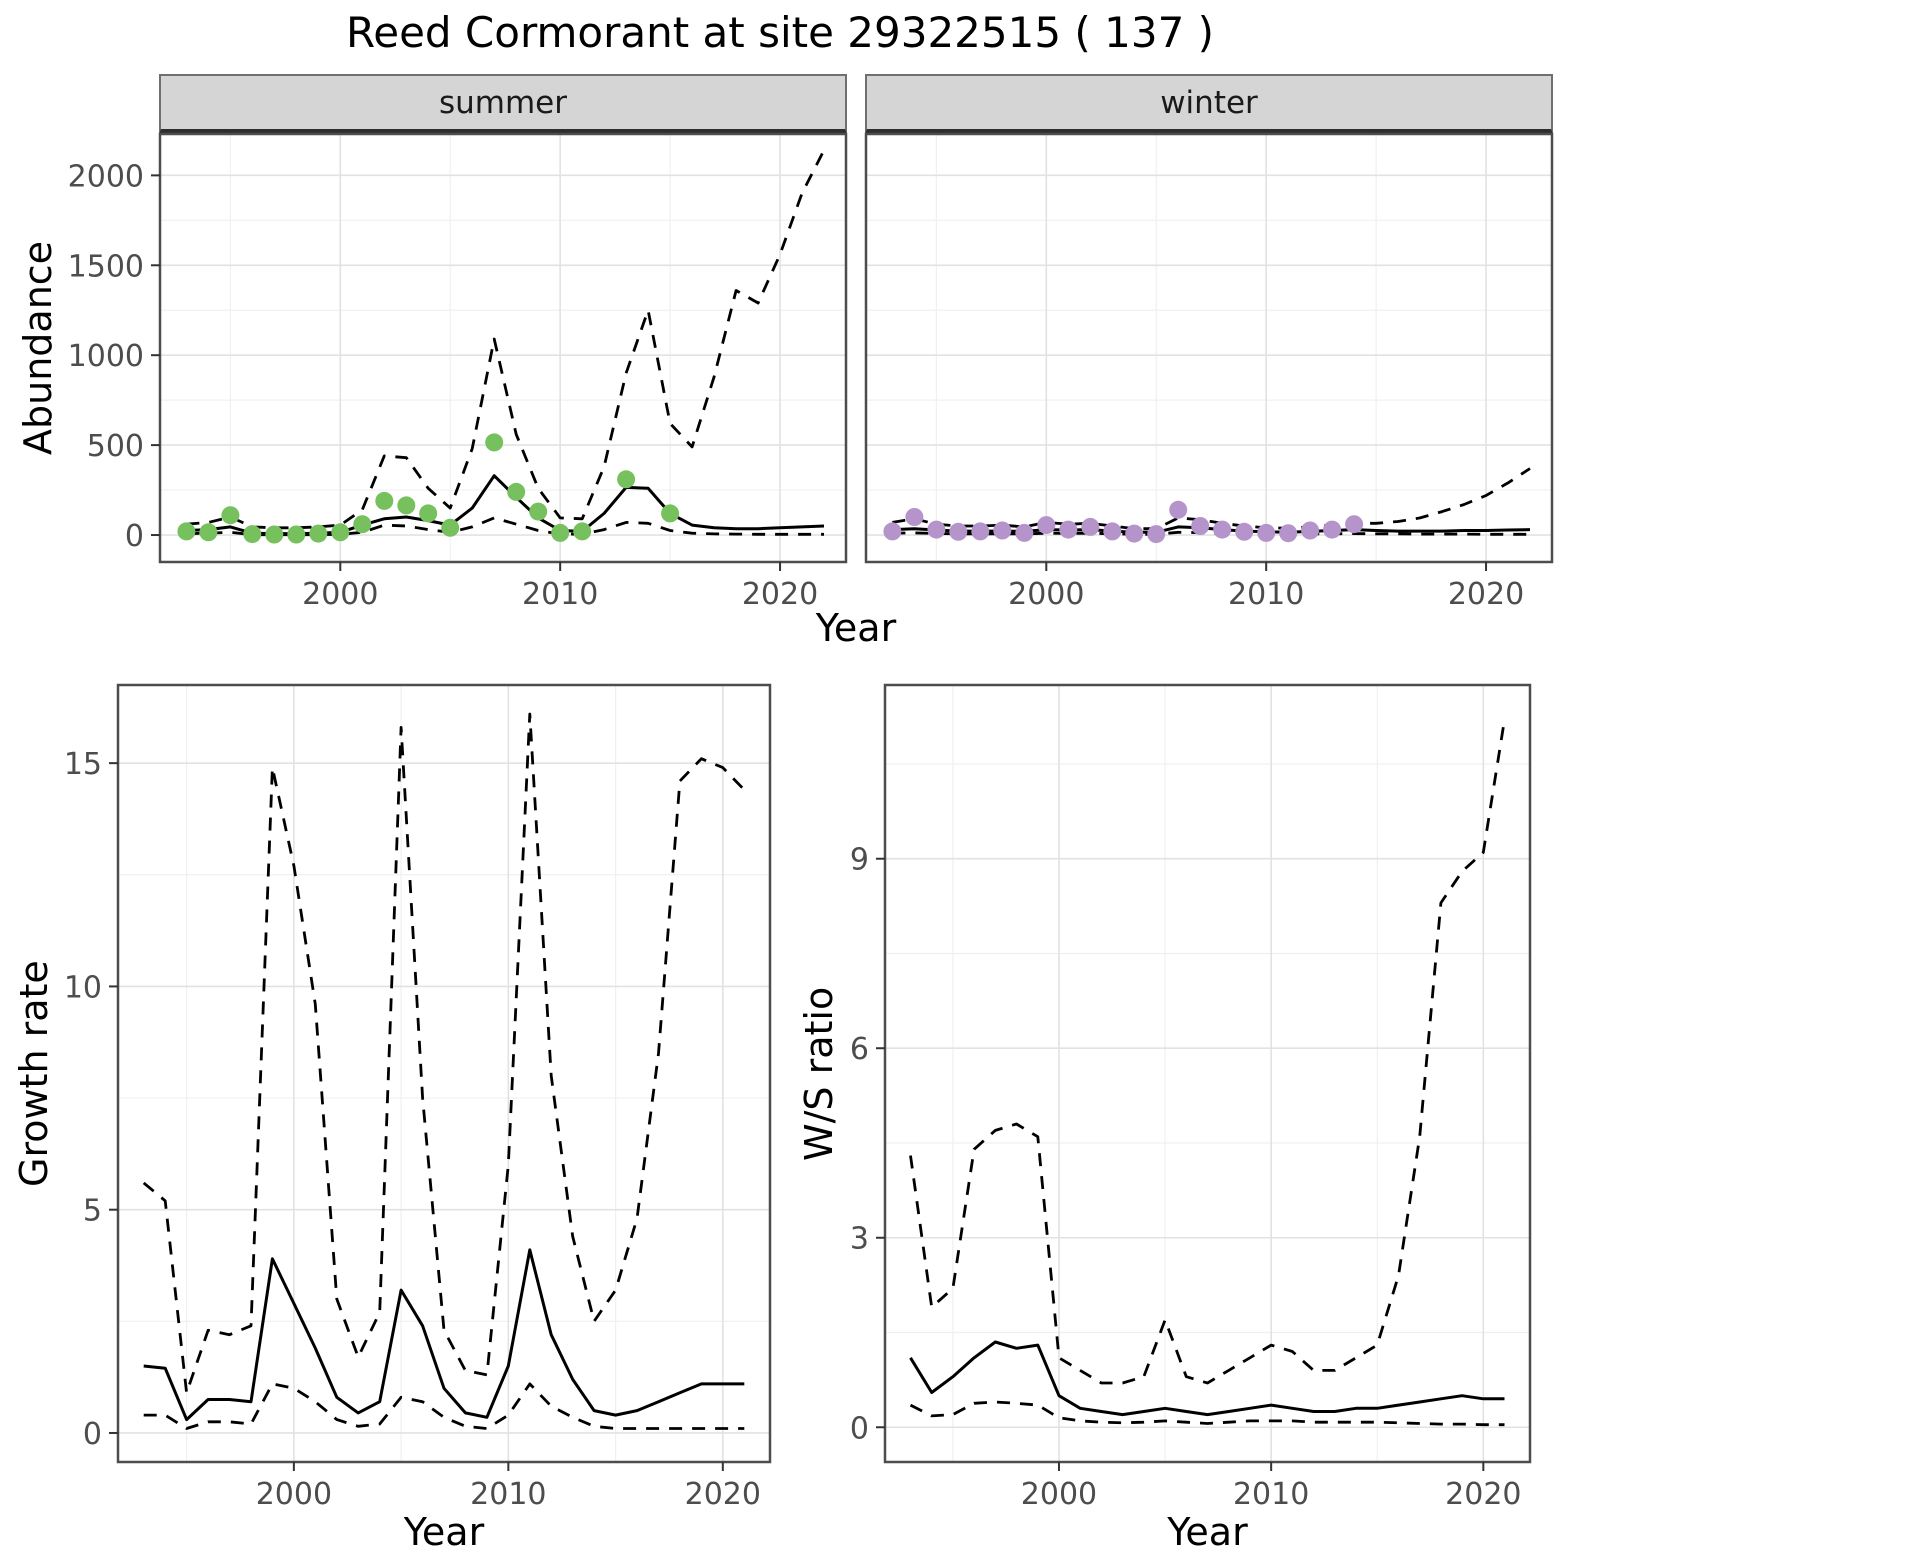  What do you see at coordinates (92, 1211) in the screenshot?
I see `y-tick-label: 5` at bounding box center [92, 1211].